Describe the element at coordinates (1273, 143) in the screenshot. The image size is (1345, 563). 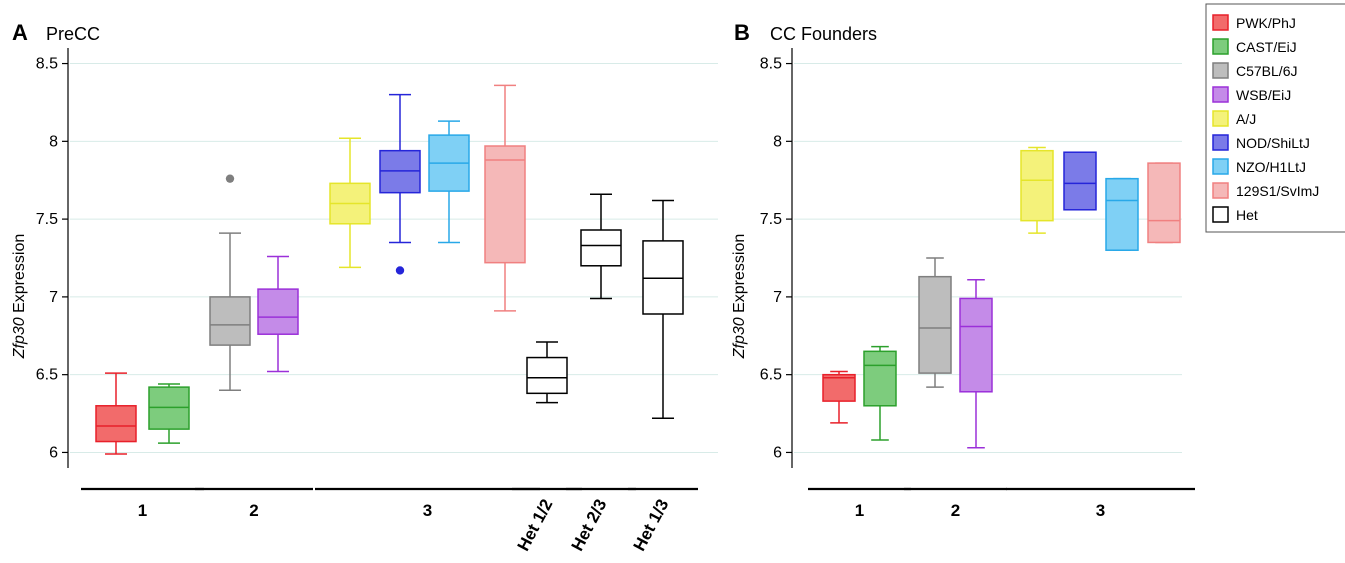
I see `legend-label: NOD/ShiLtJ` at that location.